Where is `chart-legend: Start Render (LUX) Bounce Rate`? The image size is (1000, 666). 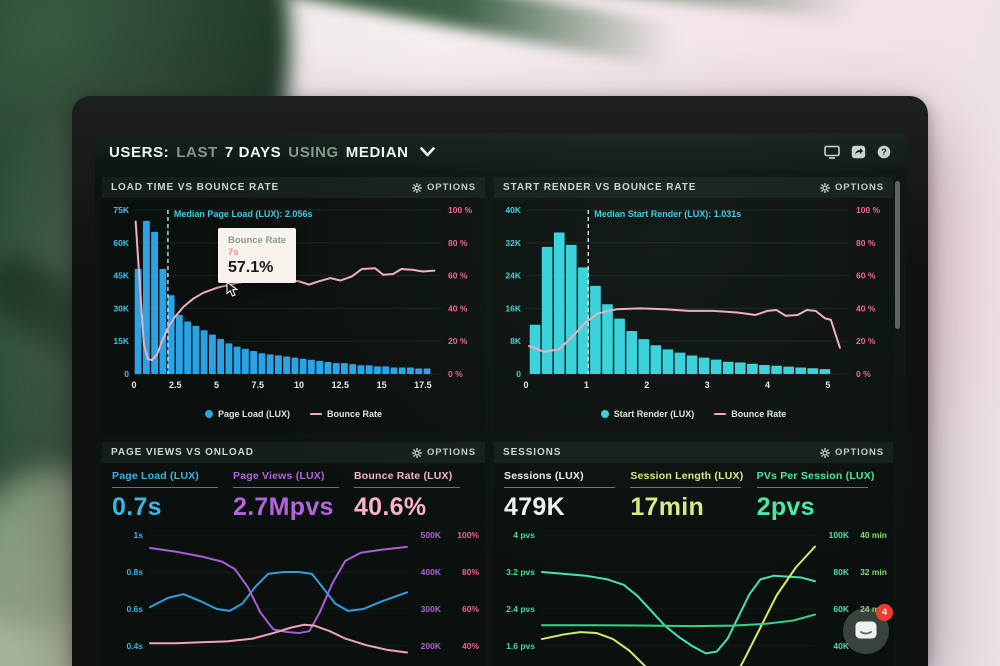
chart-legend: Start Render (LUX) Bounce Rate is located at coordinates (693, 414).